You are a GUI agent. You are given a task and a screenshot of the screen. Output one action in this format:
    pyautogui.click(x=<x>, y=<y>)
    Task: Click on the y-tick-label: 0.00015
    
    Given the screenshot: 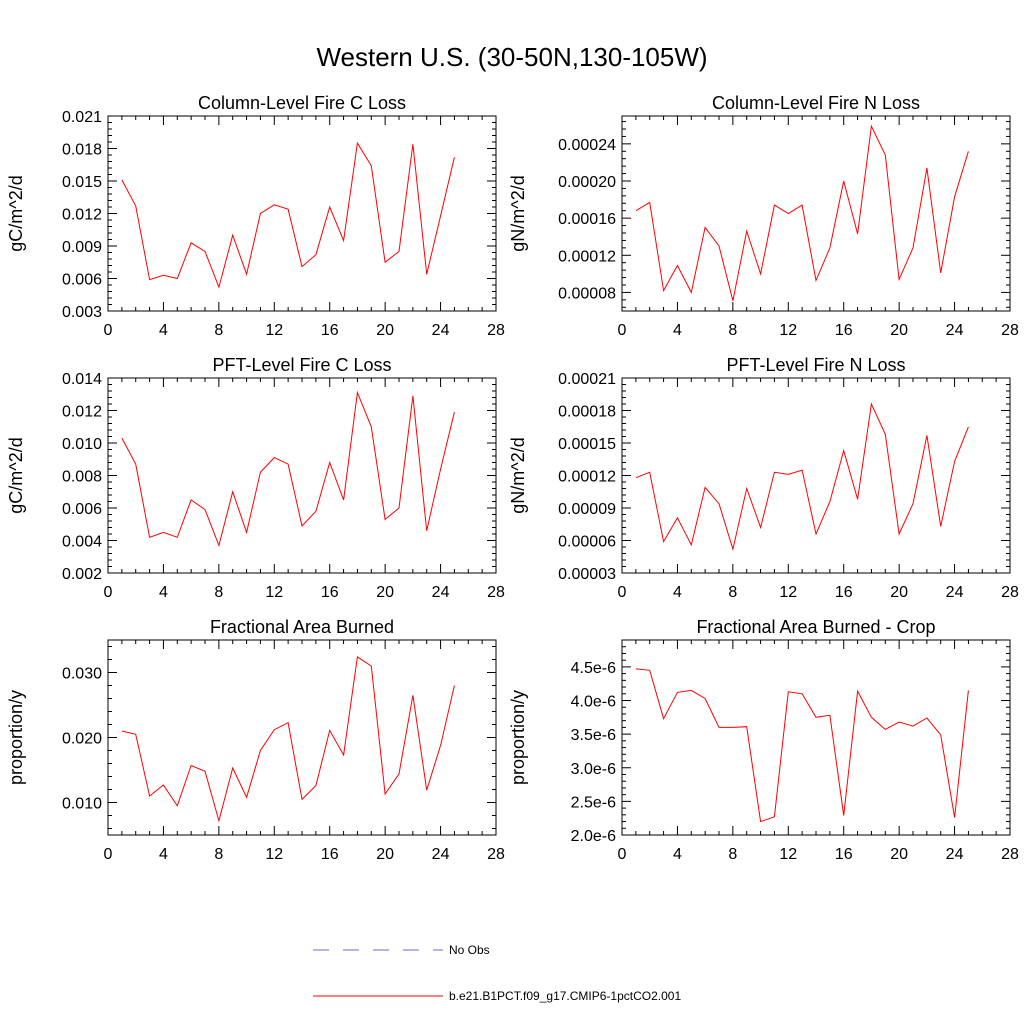 What is the action you would take?
    pyautogui.click(x=587, y=444)
    